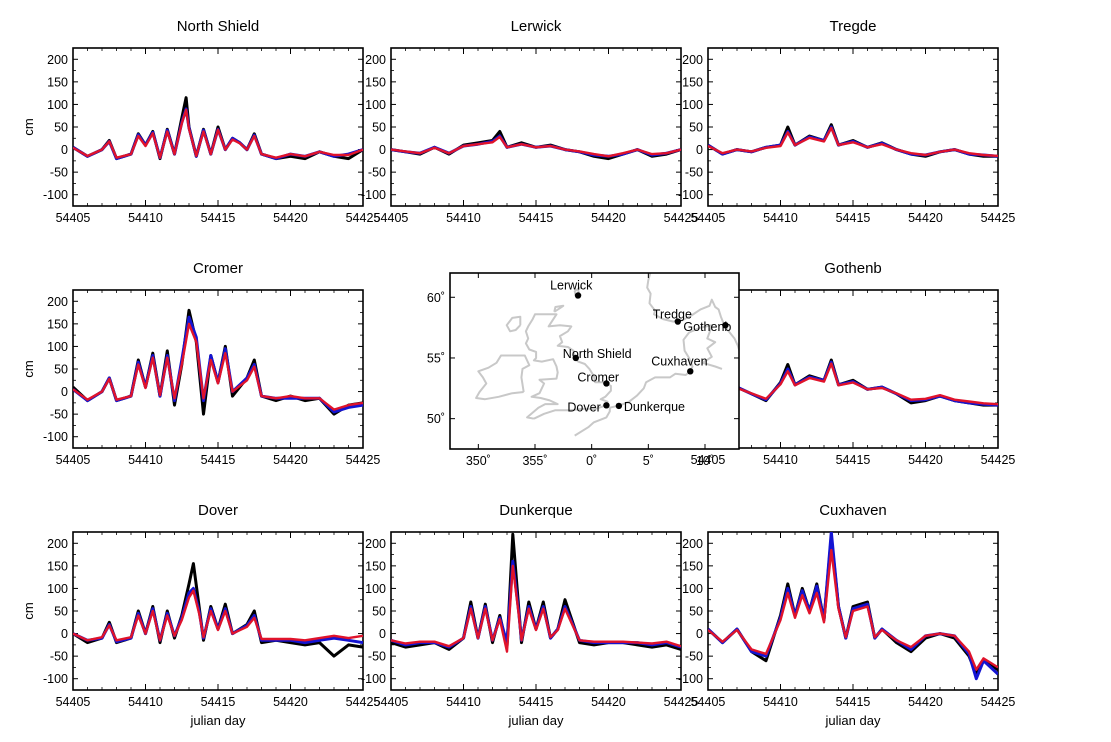  I want to click on map-lat-label: 60˚, so click(436, 298).